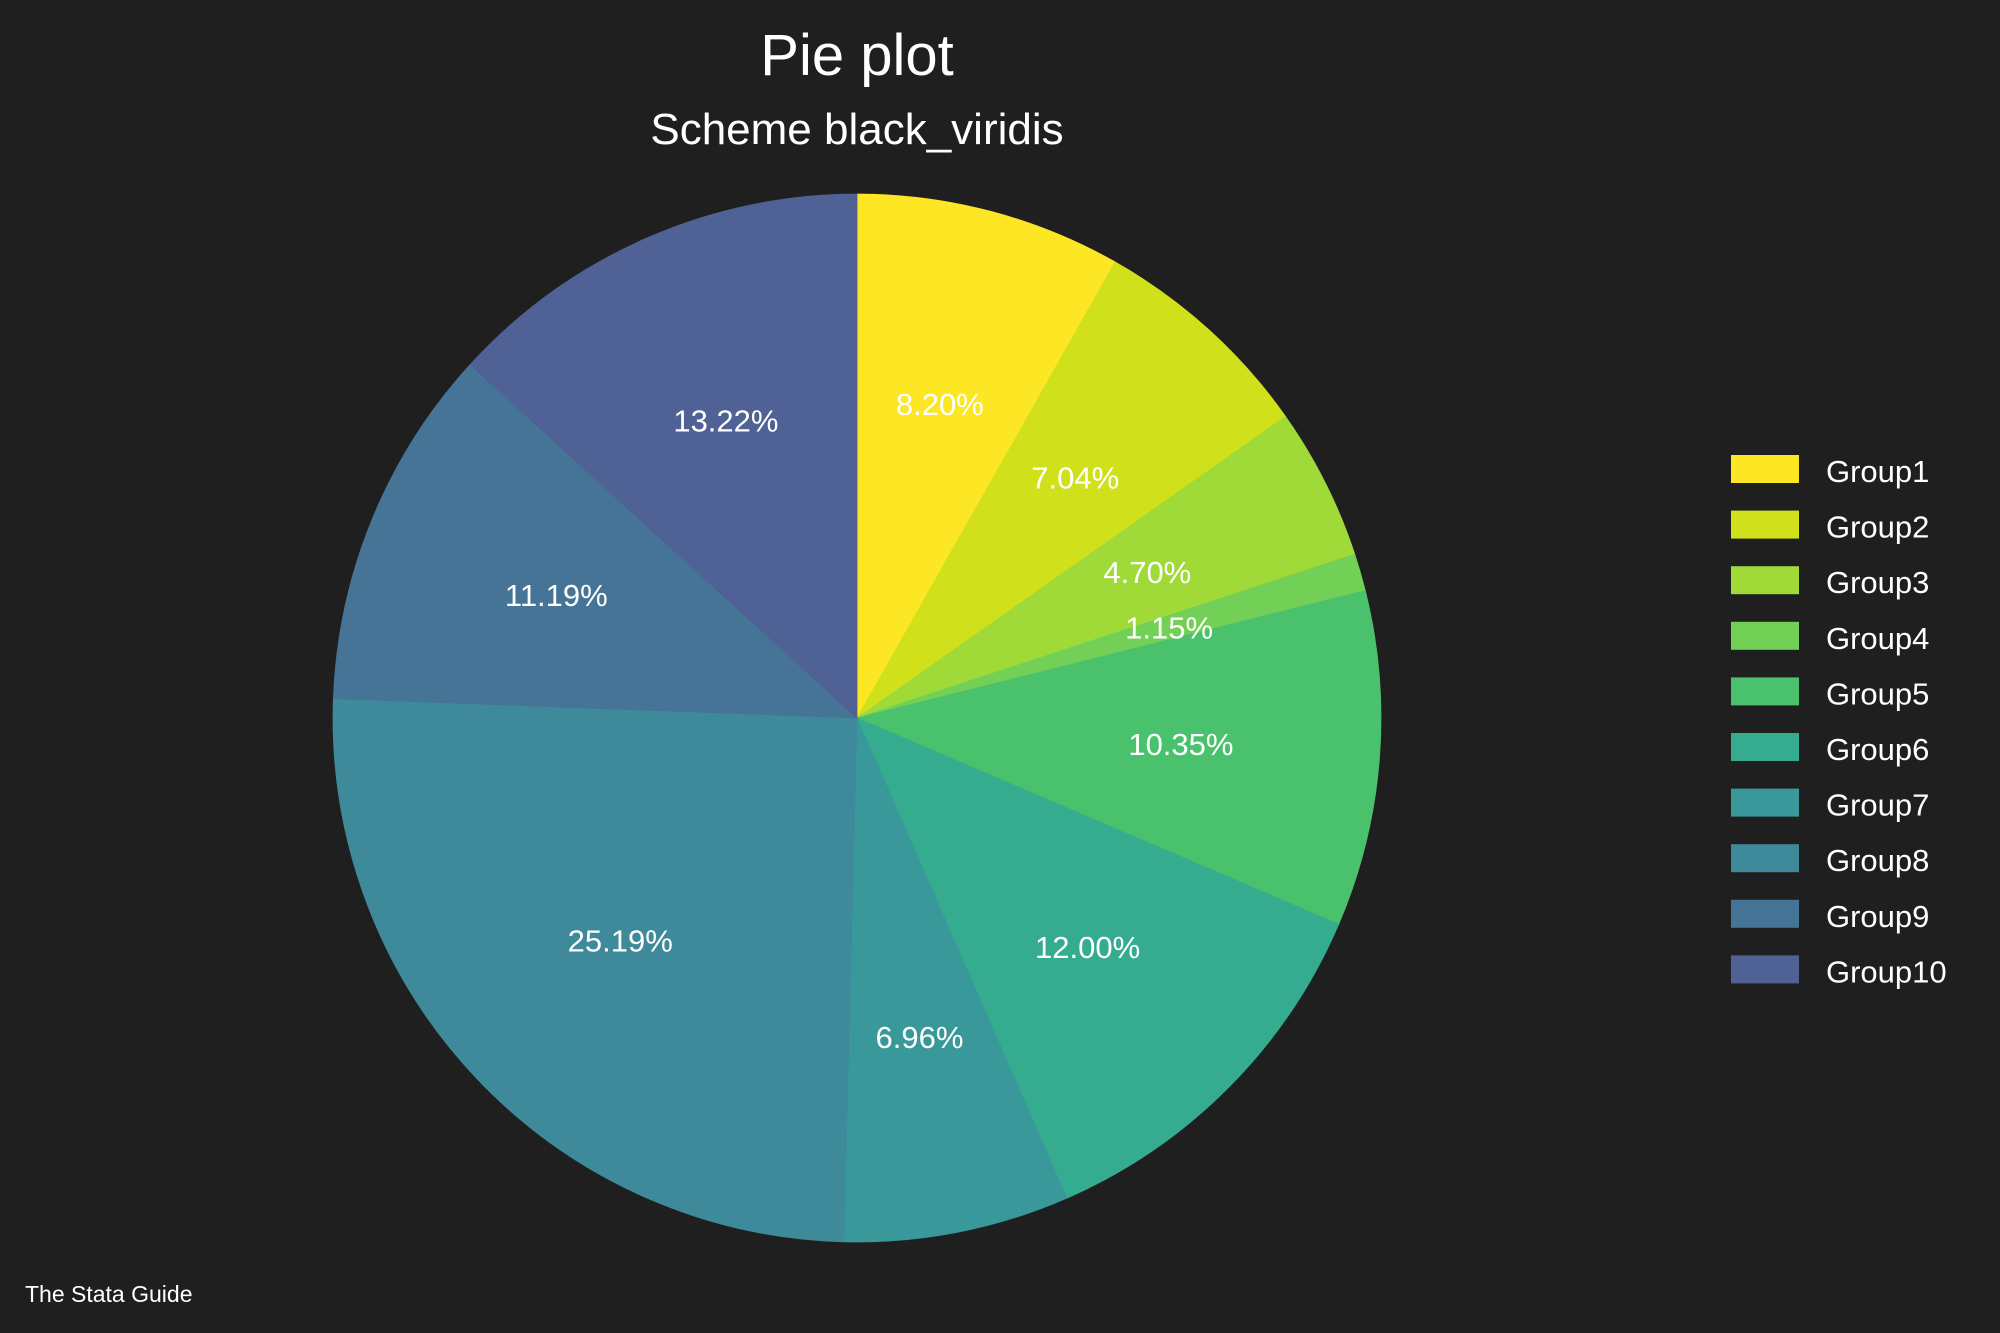 This screenshot has height=1333, width=2000. I want to click on legend-label: Group9, so click(1877, 916).